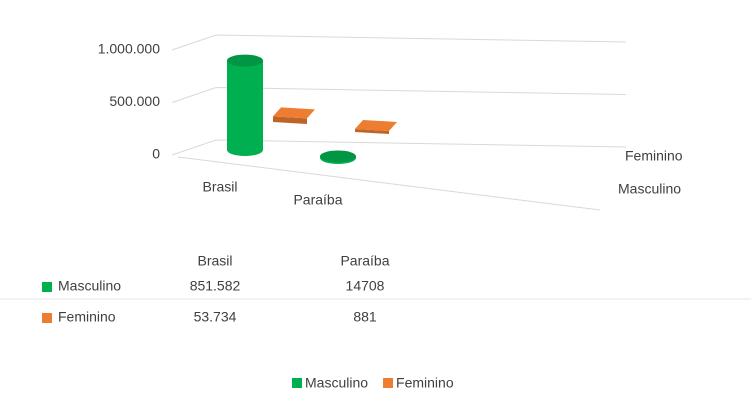 The image size is (751, 406). What do you see at coordinates (365, 286) in the screenshot?
I see `table-cell: 14708` at bounding box center [365, 286].